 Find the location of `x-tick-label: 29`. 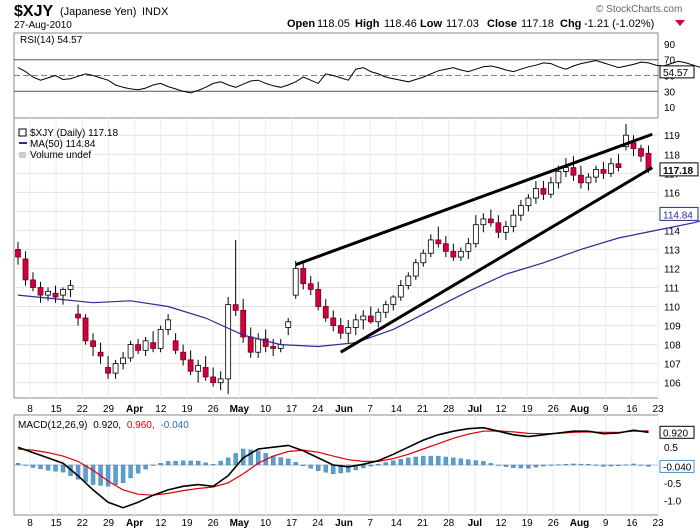

x-tick-label: 29 is located at coordinates (109, 523).